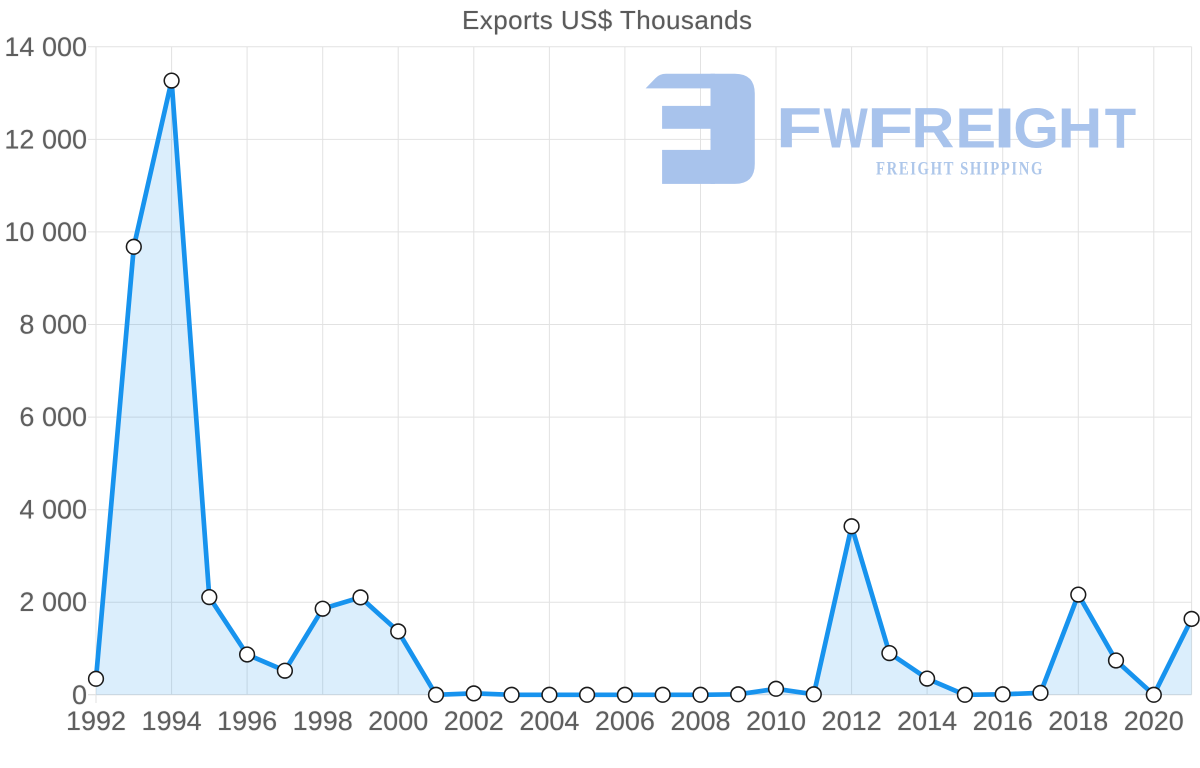 The width and height of the screenshot is (1200, 768). What do you see at coordinates (932, 128) in the screenshot?
I see `svg-text: R` at bounding box center [932, 128].